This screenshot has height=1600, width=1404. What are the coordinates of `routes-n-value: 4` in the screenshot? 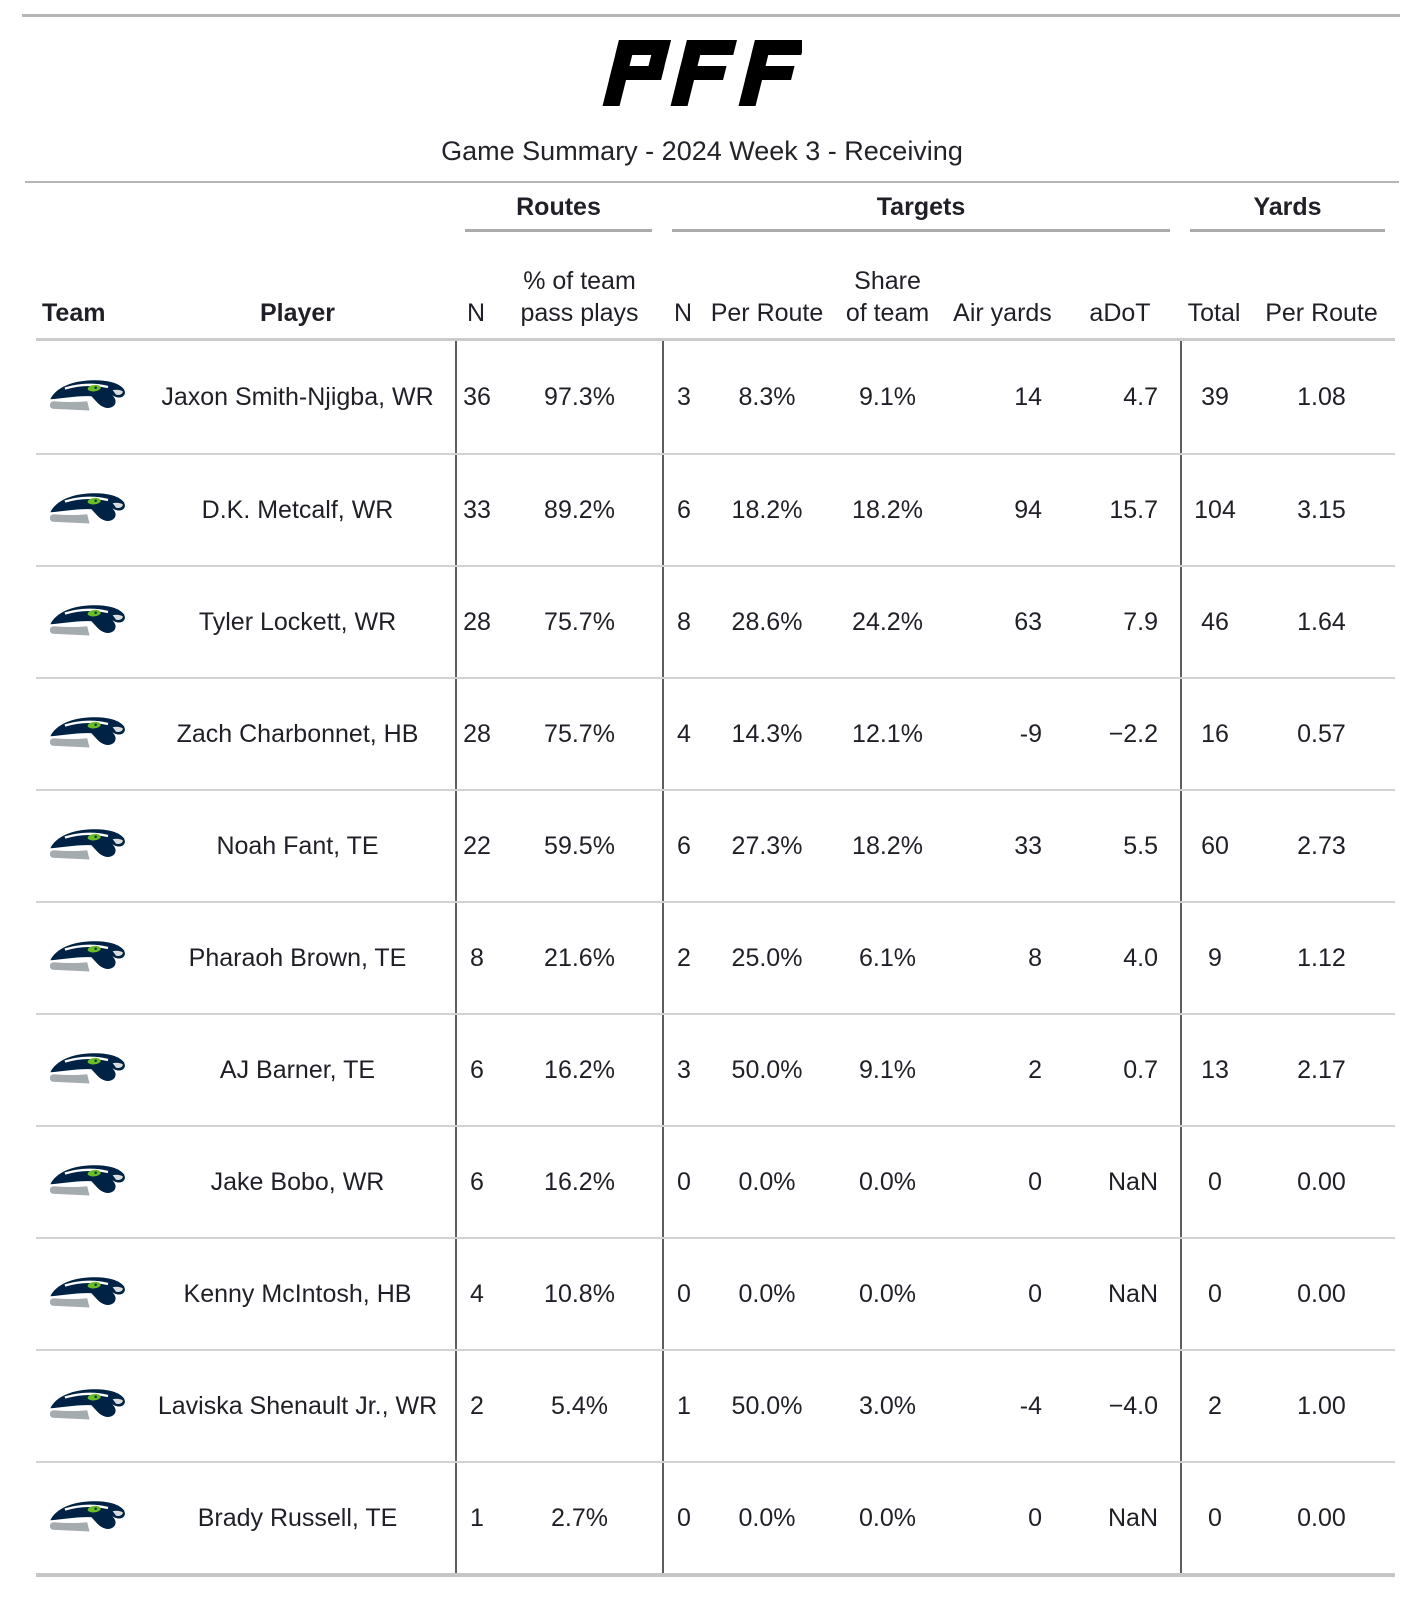 It's located at (476, 1294).